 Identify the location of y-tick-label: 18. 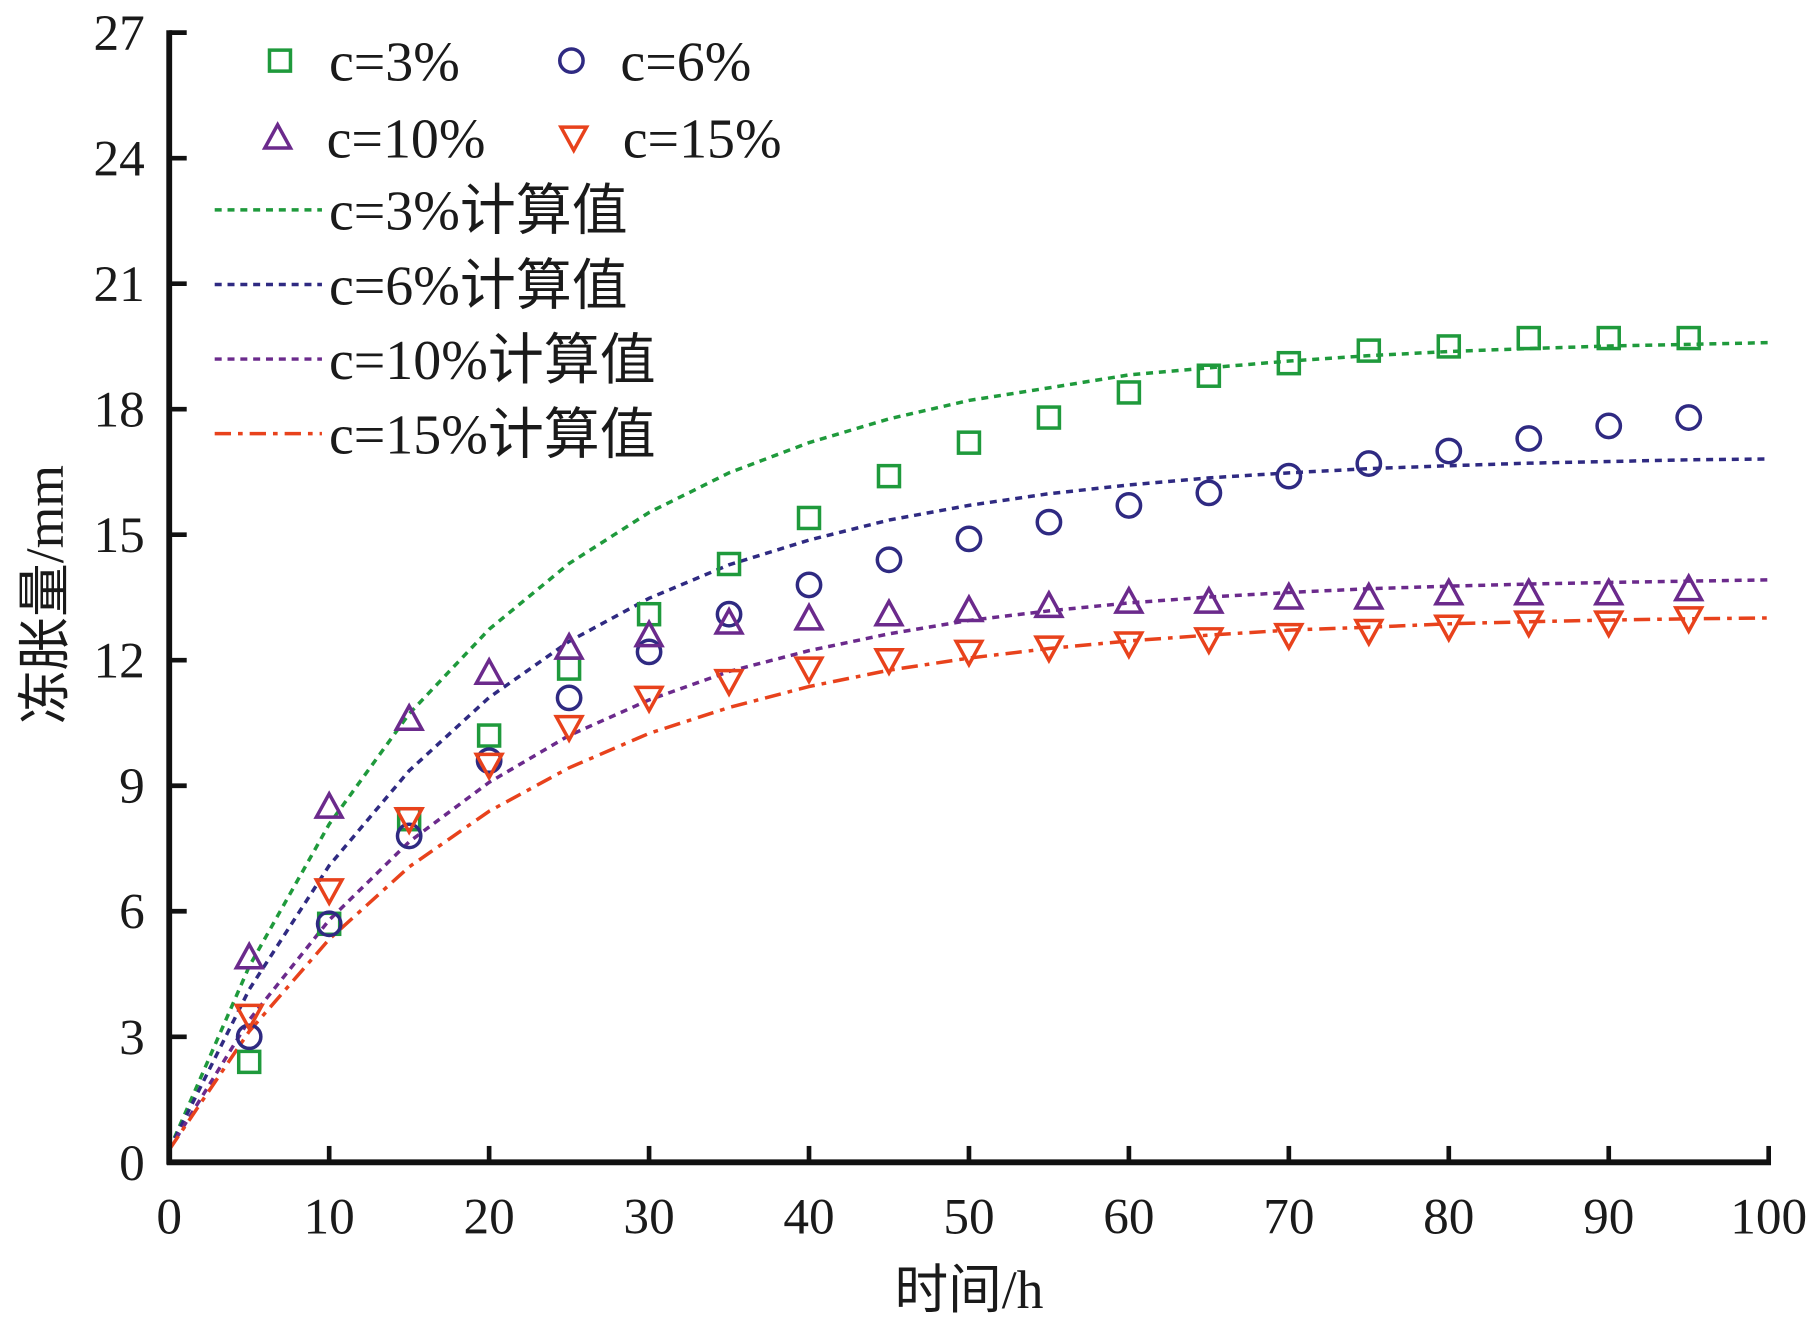
(118, 410).